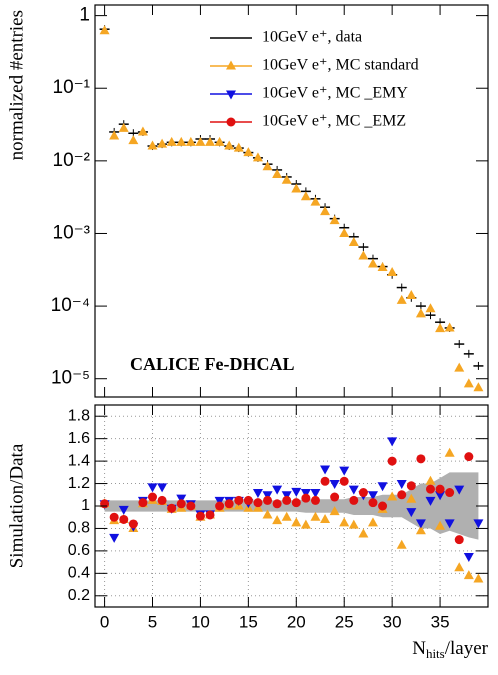  Describe the element at coordinates (440, 621) in the screenshot. I see `x-tick-label: 35` at that location.